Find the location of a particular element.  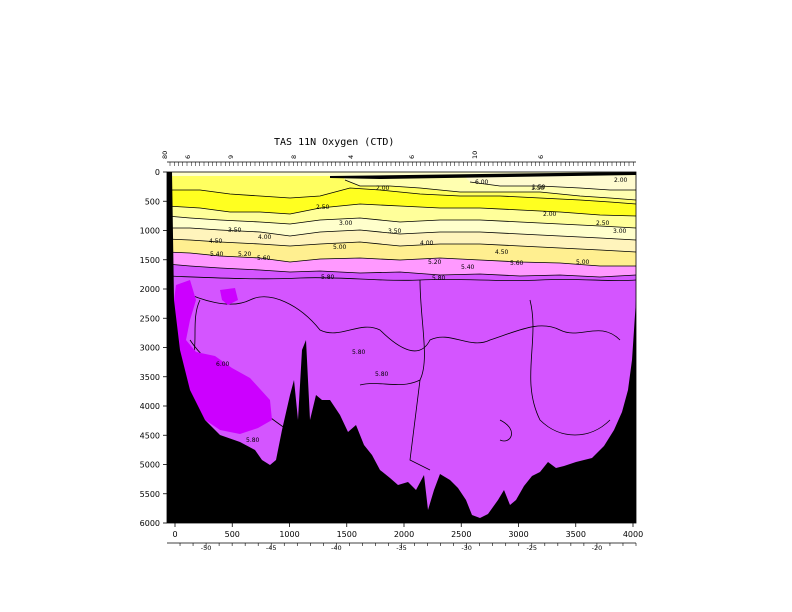

y-tick-label: 5000 is located at coordinates (150, 465).